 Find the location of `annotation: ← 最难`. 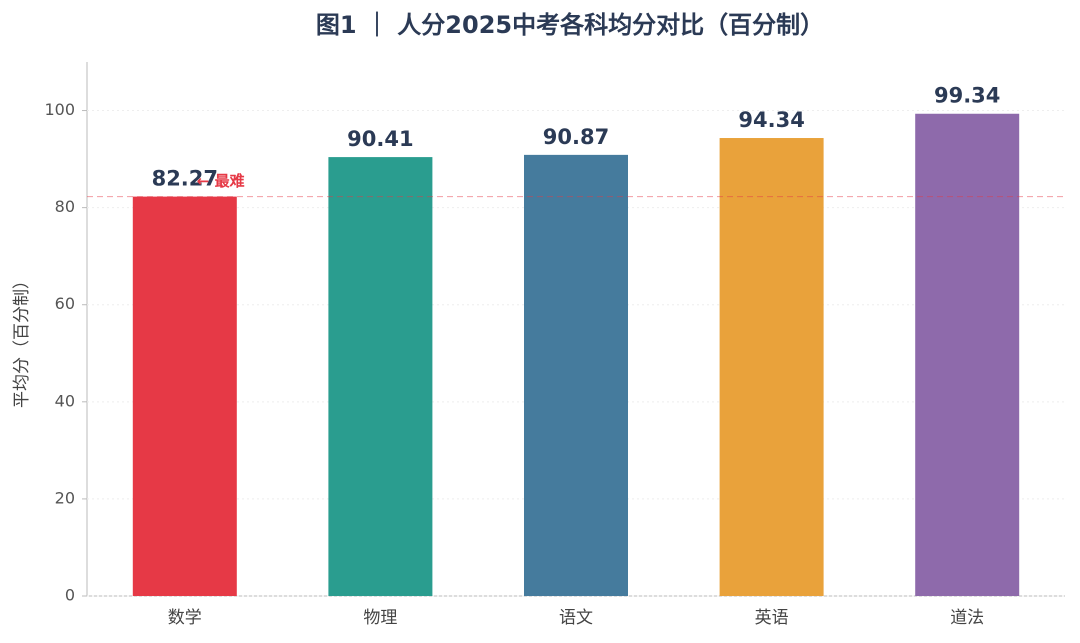

annotation: ← 最难 is located at coordinates (221, 181).